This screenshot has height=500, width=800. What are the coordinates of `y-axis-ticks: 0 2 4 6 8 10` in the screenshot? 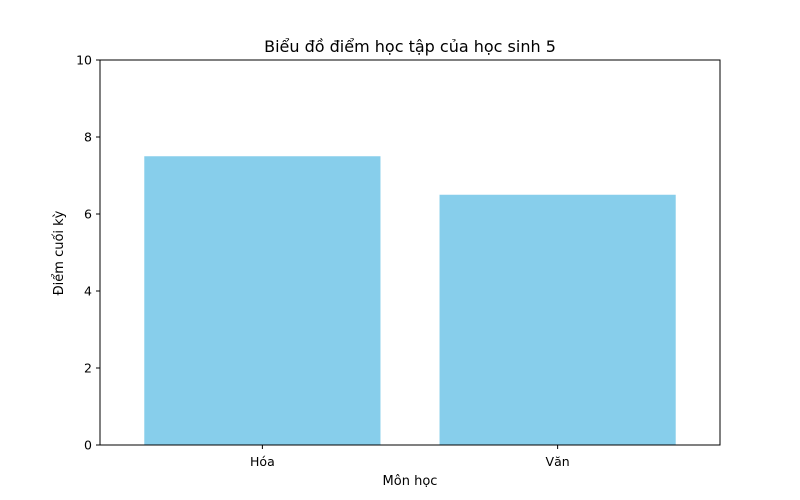 It's located at (88, 253).